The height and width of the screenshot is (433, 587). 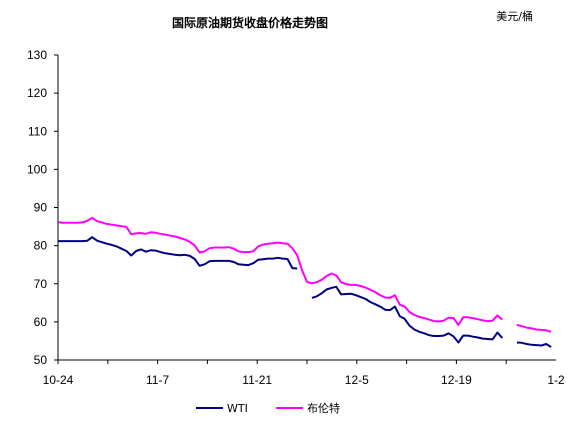 What do you see at coordinates (237, 408) in the screenshot?
I see `legend-label-wti: WTI` at bounding box center [237, 408].